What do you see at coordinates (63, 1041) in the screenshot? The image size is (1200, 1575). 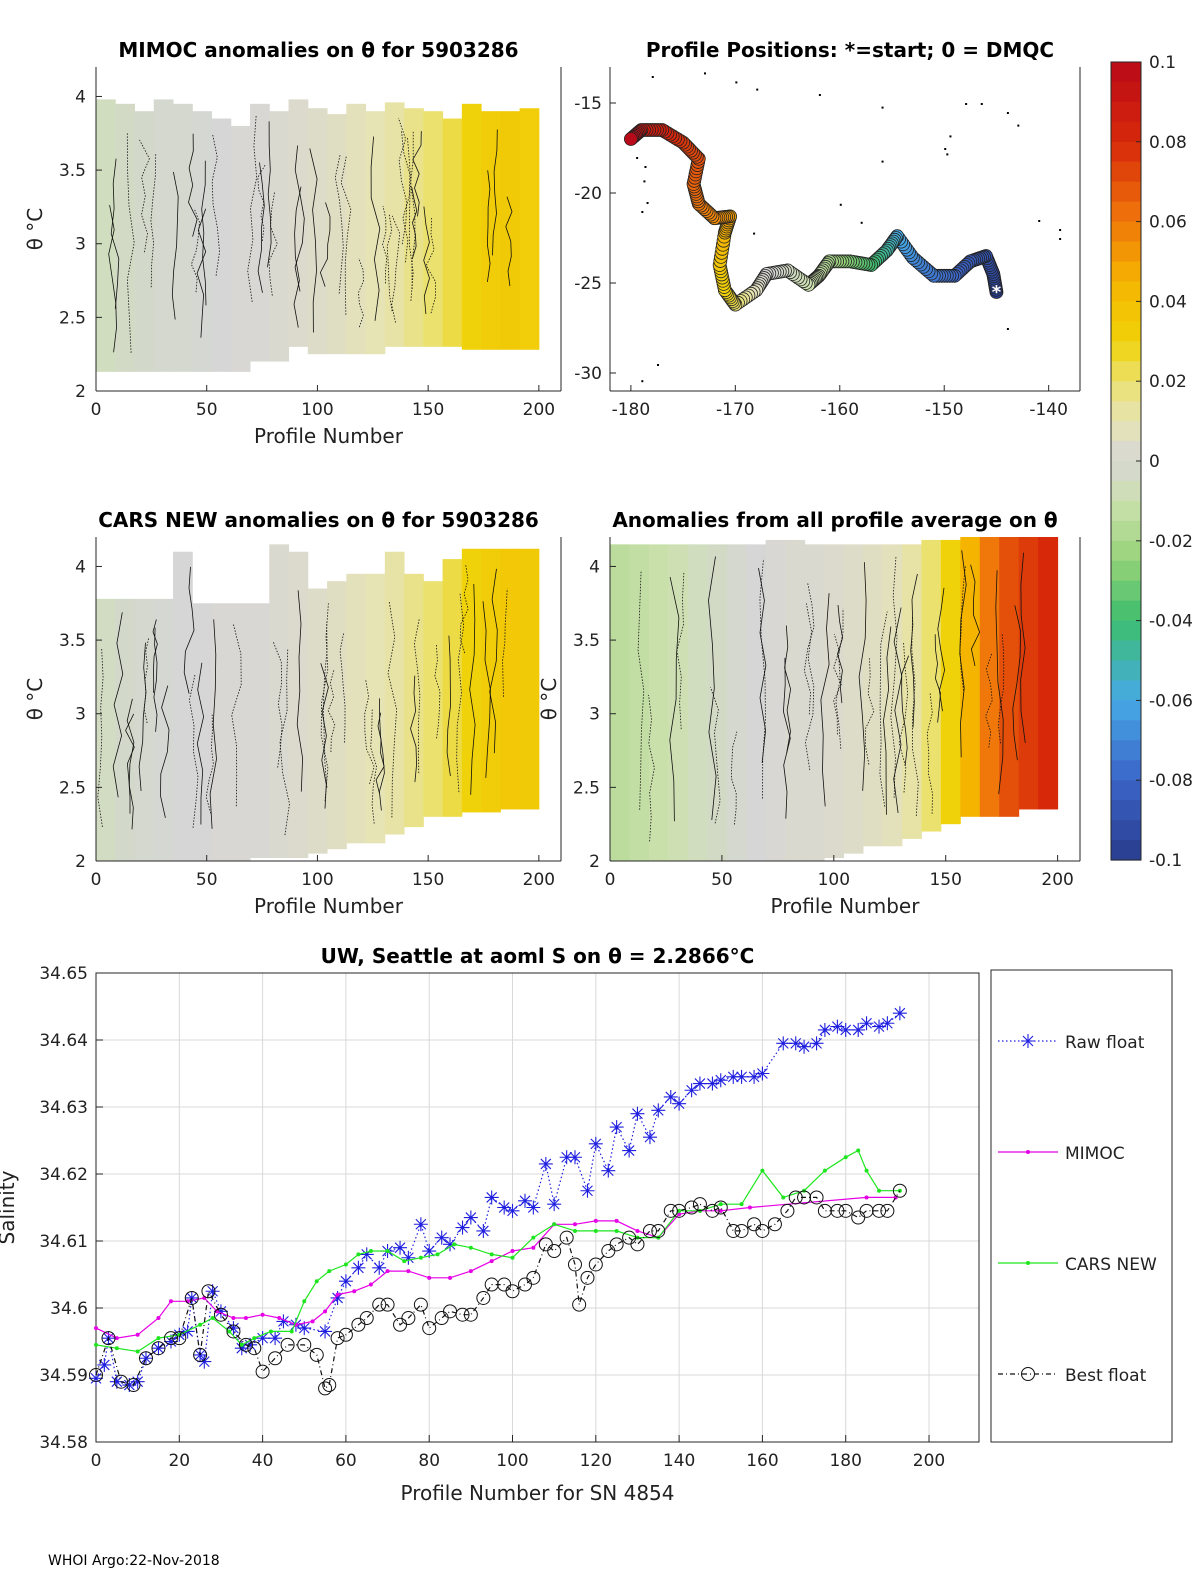 I see `salinity-y-tick-label: 34.64` at bounding box center [63, 1041].